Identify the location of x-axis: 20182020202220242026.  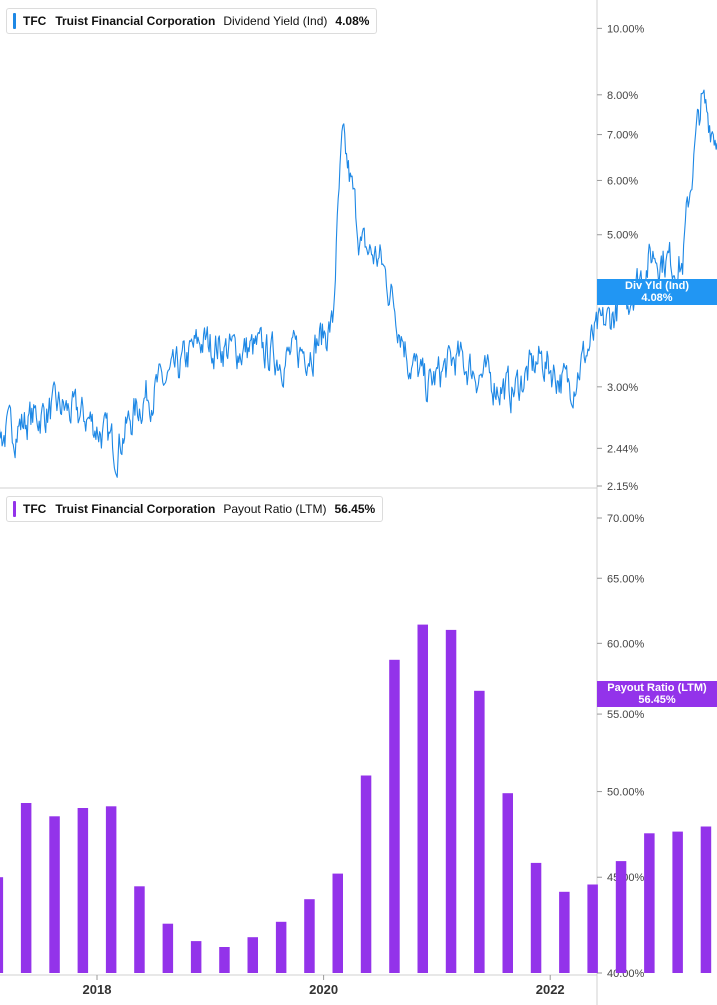
(324, 986).